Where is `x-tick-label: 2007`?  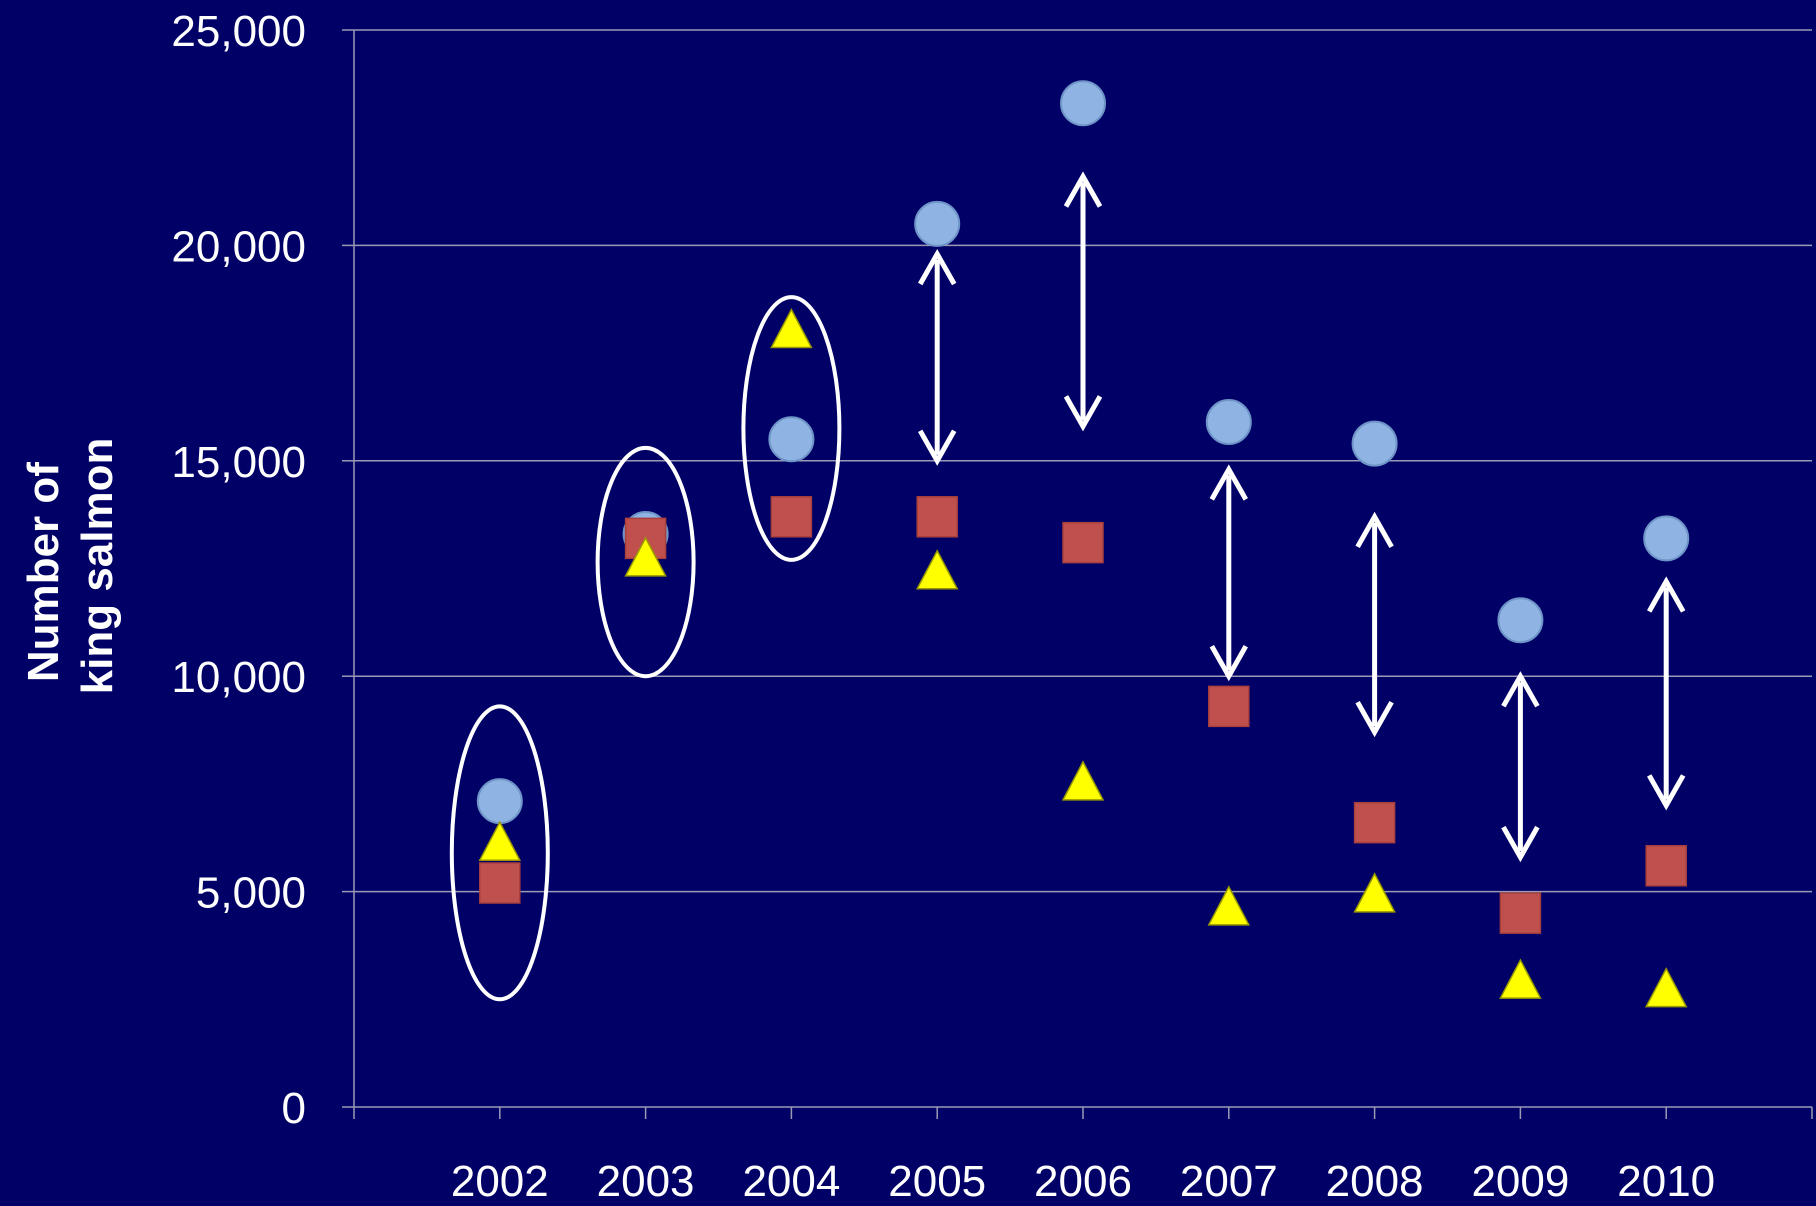
x-tick-label: 2007 is located at coordinates (1229, 1181).